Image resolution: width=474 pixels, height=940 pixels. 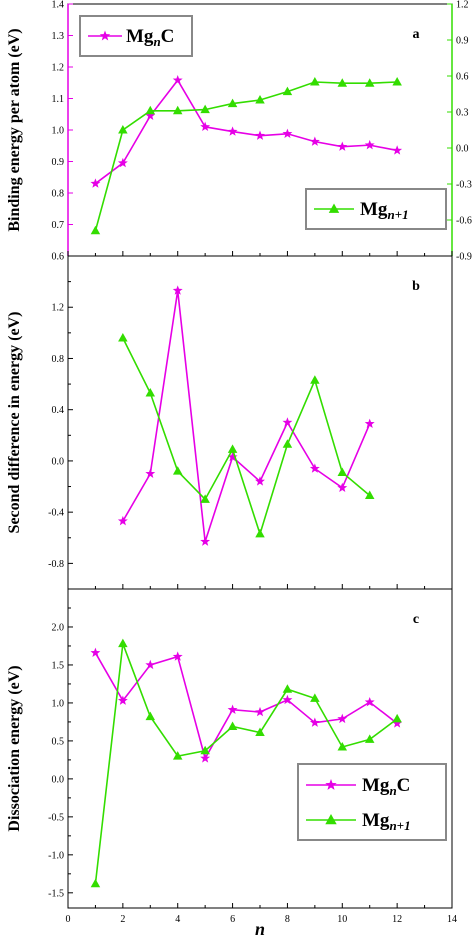 What do you see at coordinates (14, 129) in the screenshot?
I see `y-axis-label: Binding energy per atom (eV)` at bounding box center [14, 129].